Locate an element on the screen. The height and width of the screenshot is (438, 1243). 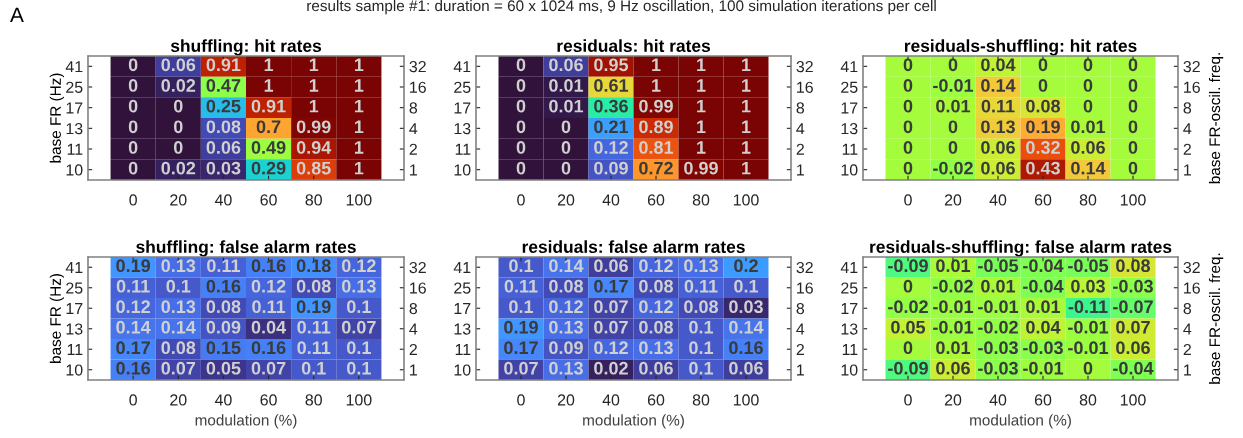
data-label: 0.91 is located at coordinates (223, 65).